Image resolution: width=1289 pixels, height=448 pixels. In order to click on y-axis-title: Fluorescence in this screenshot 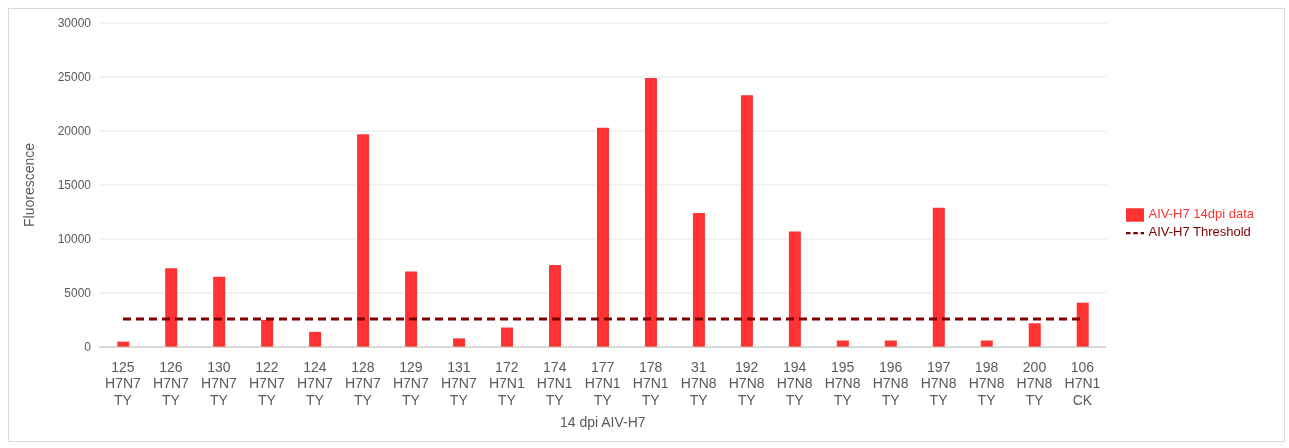, I will do `click(28, 185)`.